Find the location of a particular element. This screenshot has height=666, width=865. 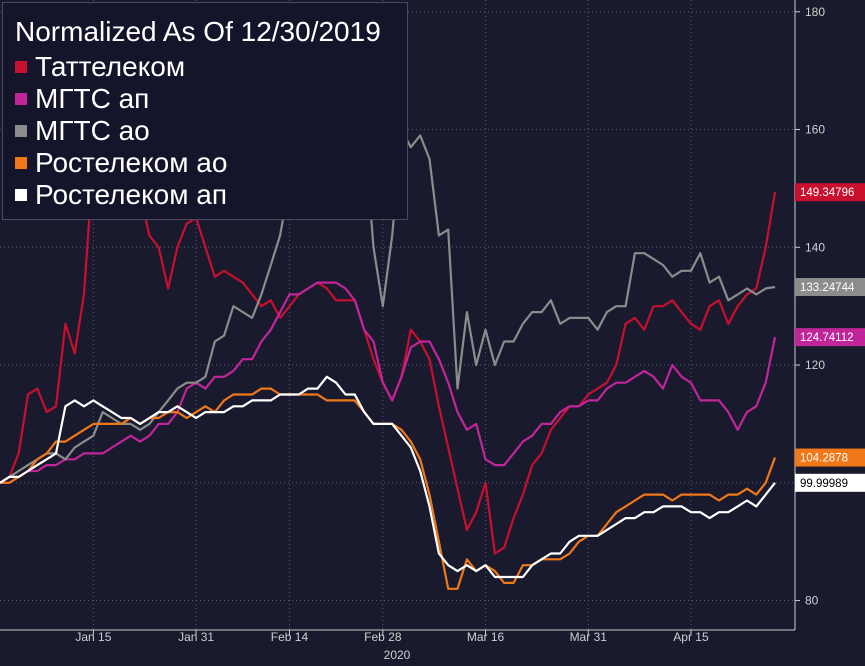

legend-item-rostelecom-pref: Ростелеком ап is located at coordinates (121, 195).